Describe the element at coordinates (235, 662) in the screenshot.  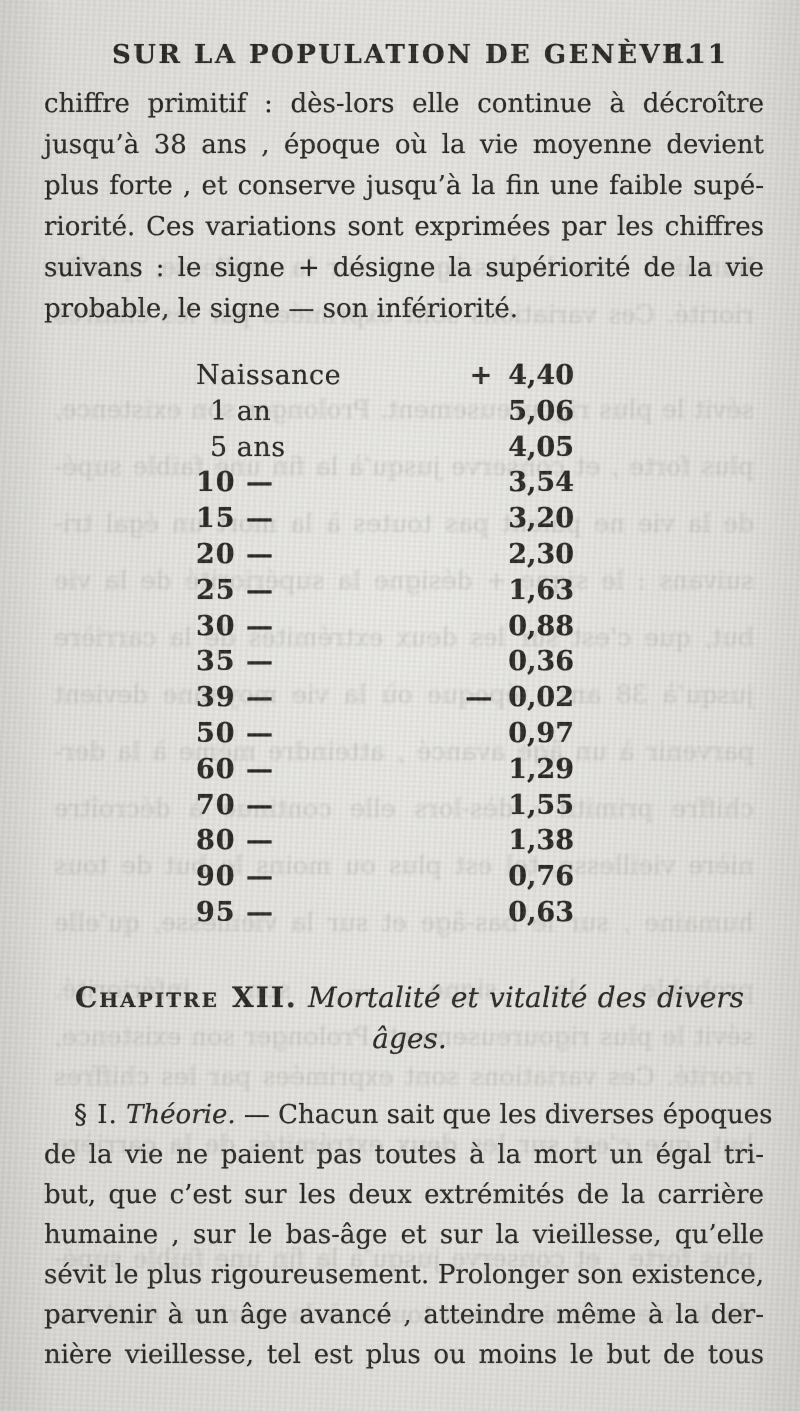
I see `table-age-label: 35 —` at that location.